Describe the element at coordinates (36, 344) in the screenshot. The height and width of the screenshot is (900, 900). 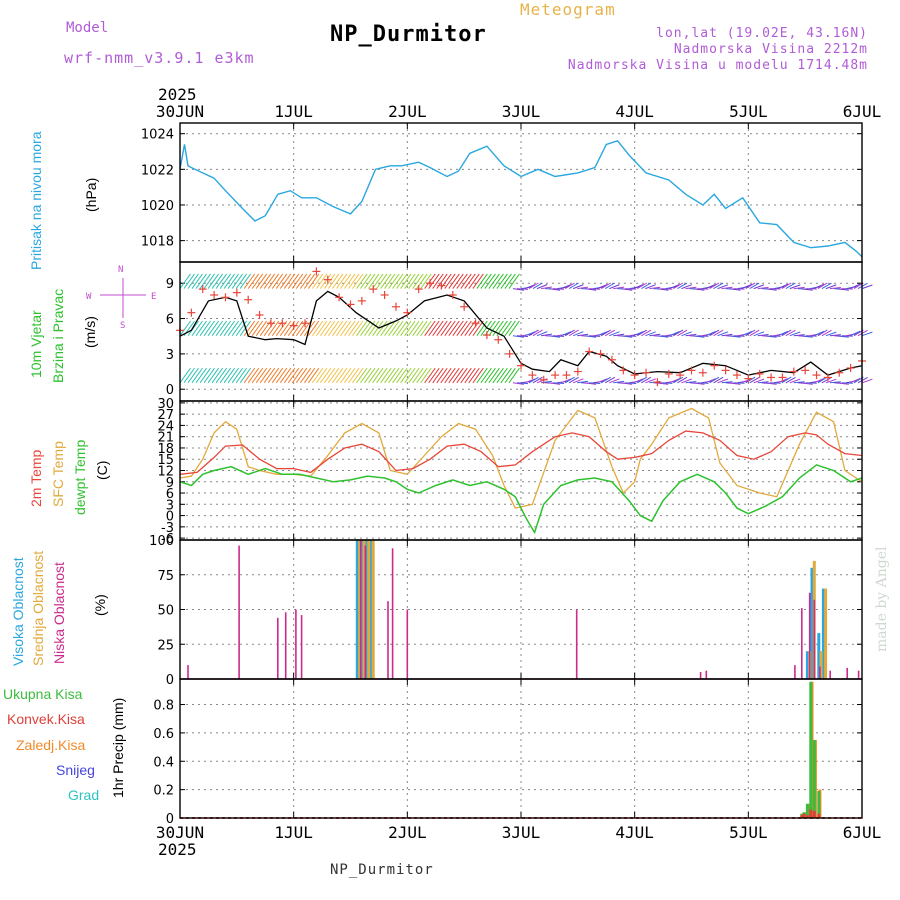
I see `wind-label-1: 10m Vjetar` at that location.